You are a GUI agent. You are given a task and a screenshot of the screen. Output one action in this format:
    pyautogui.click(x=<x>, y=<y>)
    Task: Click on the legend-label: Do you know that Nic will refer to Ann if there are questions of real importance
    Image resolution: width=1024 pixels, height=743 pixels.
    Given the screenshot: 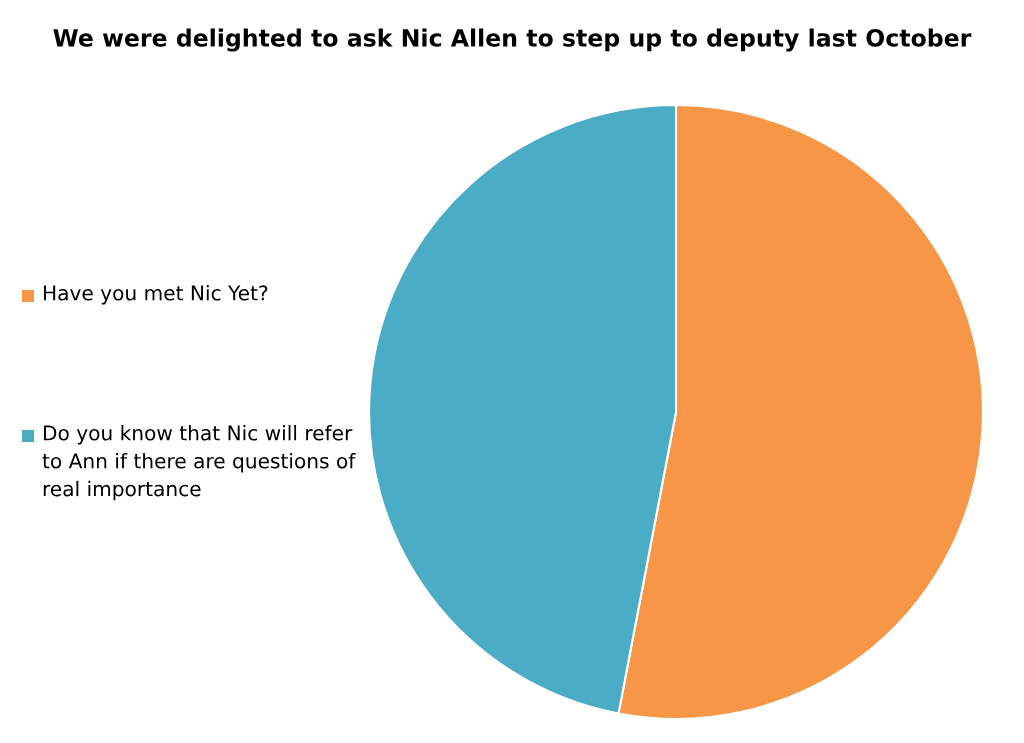 What is the action you would take?
    pyautogui.click(x=199, y=463)
    